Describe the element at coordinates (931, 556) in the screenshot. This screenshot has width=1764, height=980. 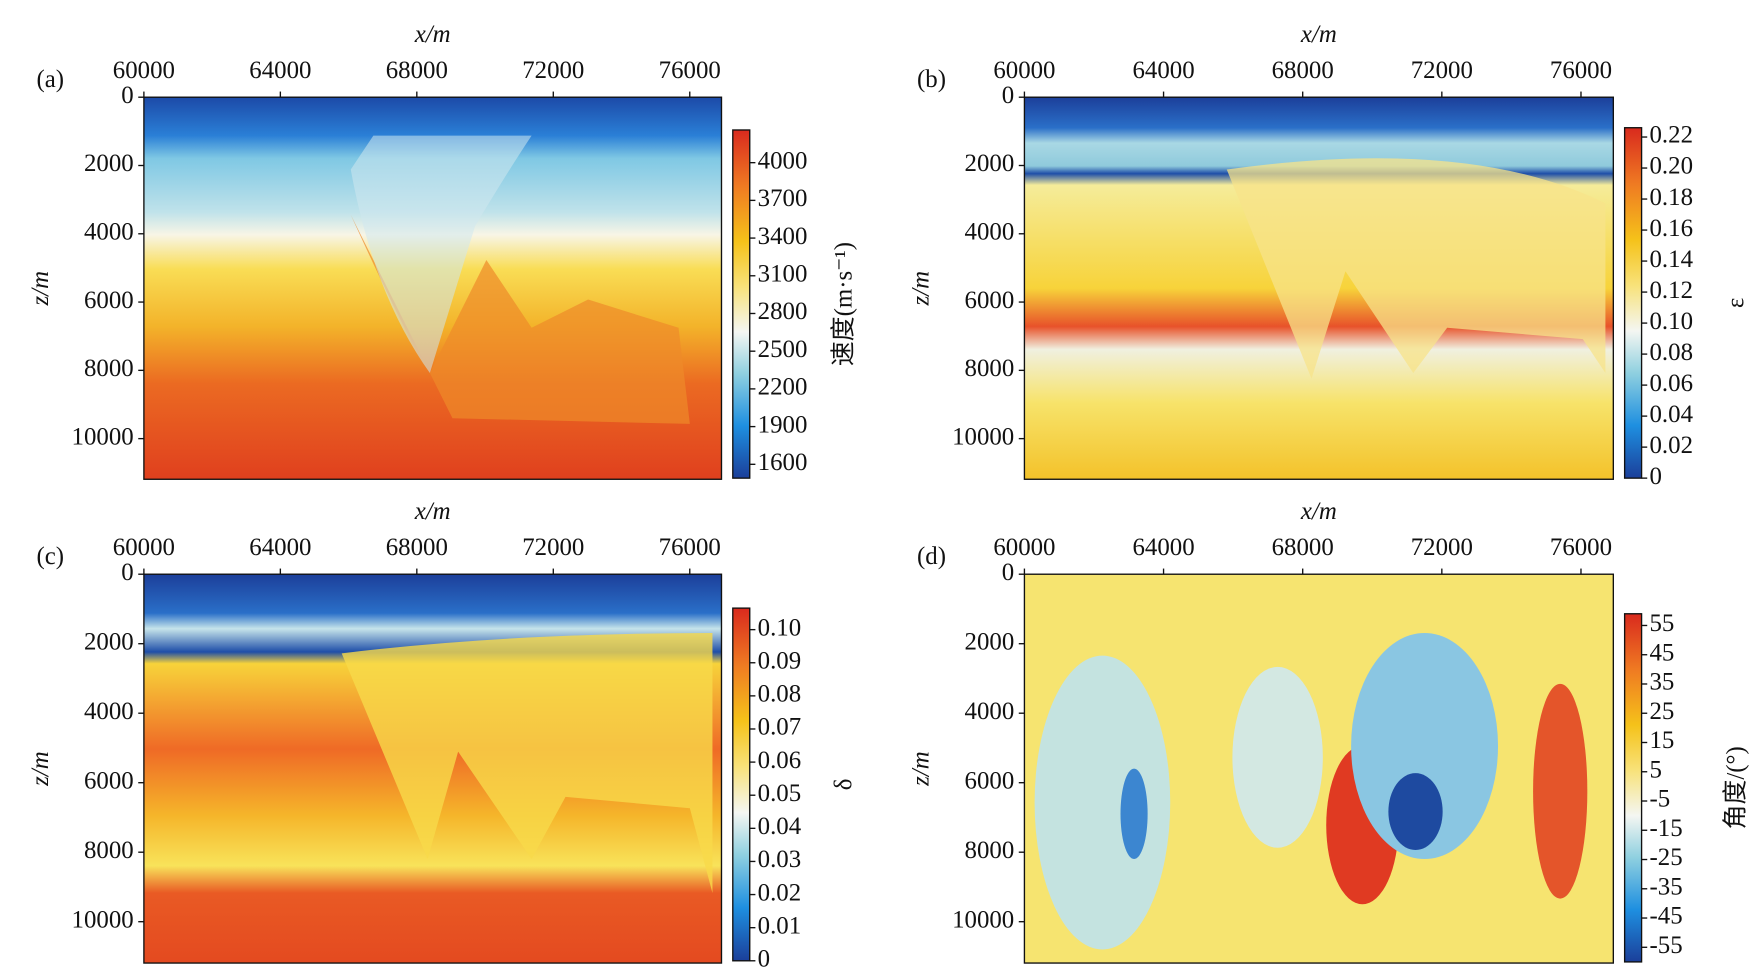
I see `panel-label: (d)` at that location.